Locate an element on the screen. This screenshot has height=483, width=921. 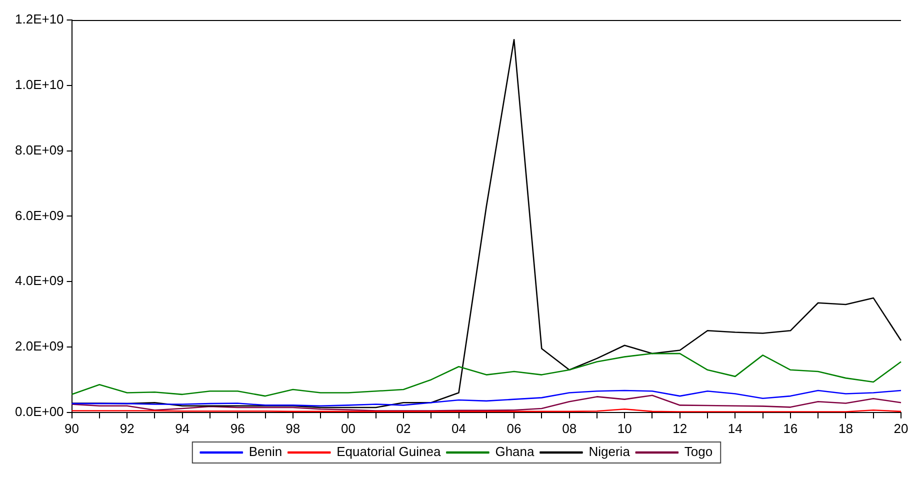
x-tick-label: 94 is located at coordinates (182, 428).